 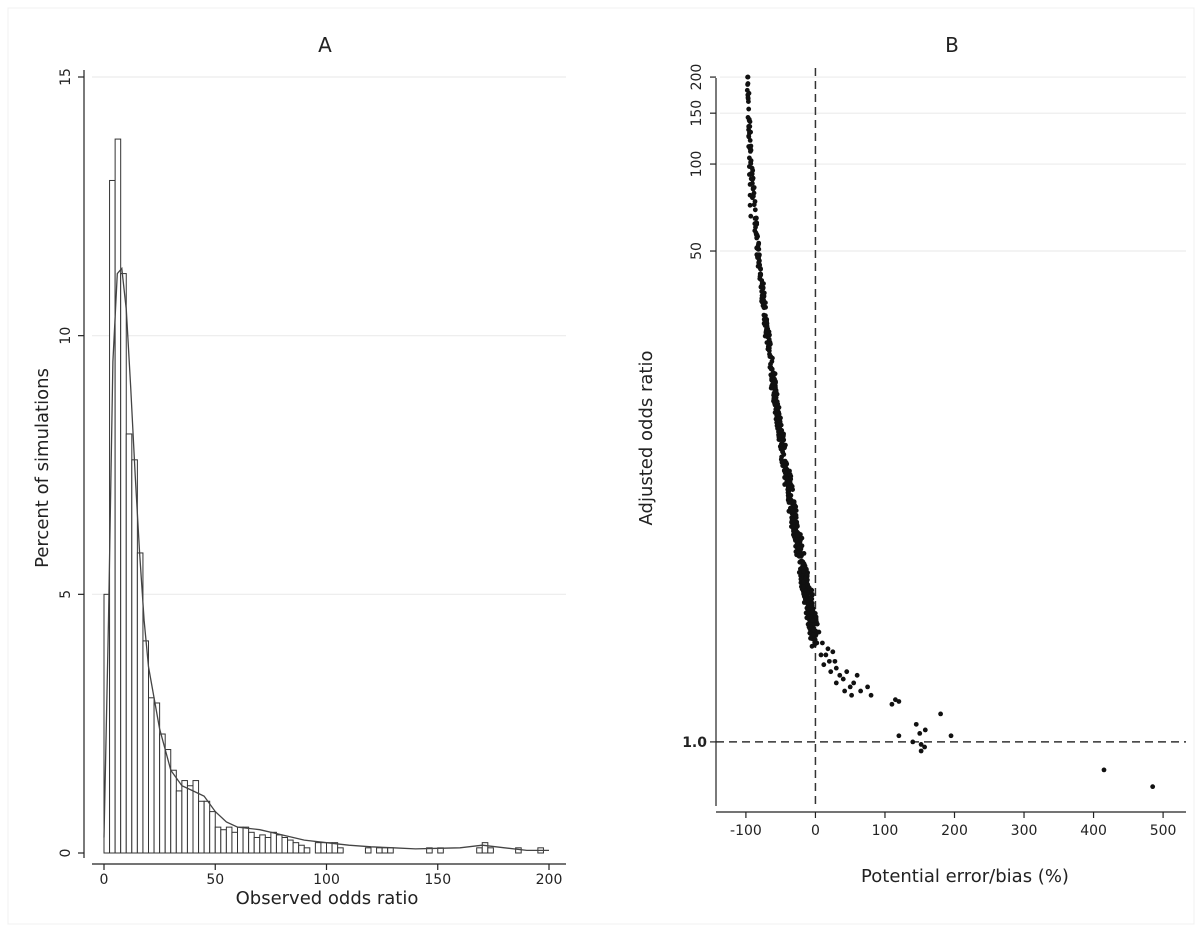 What do you see at coordinates (1163, 831) in the screenshot?
I see `panel-b-x-tick-label: 500` at bounding box center [1163, 831].